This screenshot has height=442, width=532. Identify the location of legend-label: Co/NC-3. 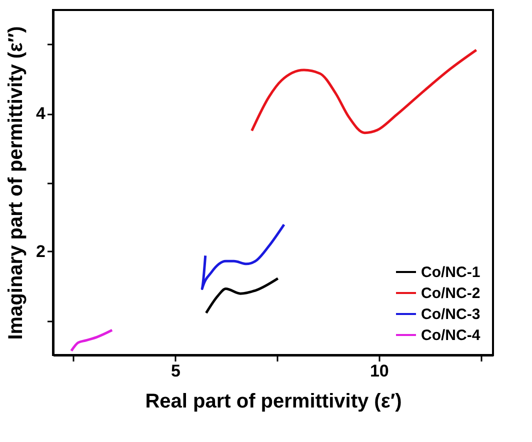
(450, 314).